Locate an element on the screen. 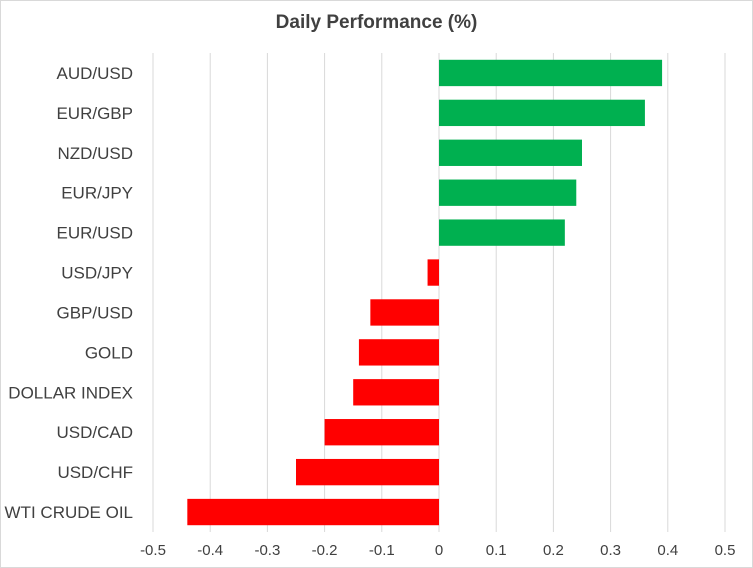 Image resolution: width=753 pixels, height=568 pixels. category-label: USD/CAD is located at coordinates (94, 432).